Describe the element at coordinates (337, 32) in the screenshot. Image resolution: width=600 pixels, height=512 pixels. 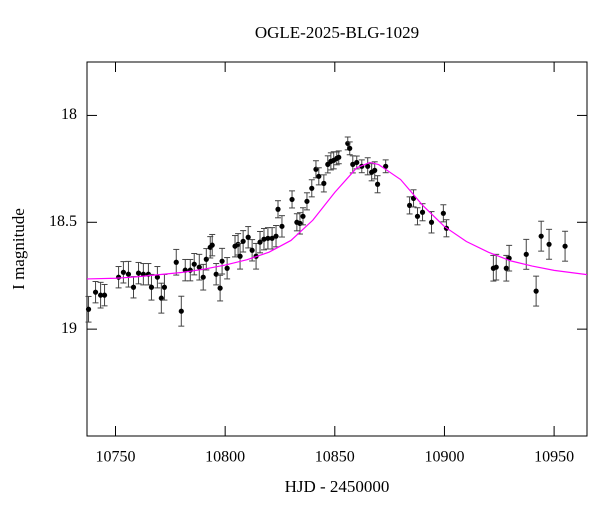
I see `chart-title: OGLE-2025-BLG-1029` at that location.